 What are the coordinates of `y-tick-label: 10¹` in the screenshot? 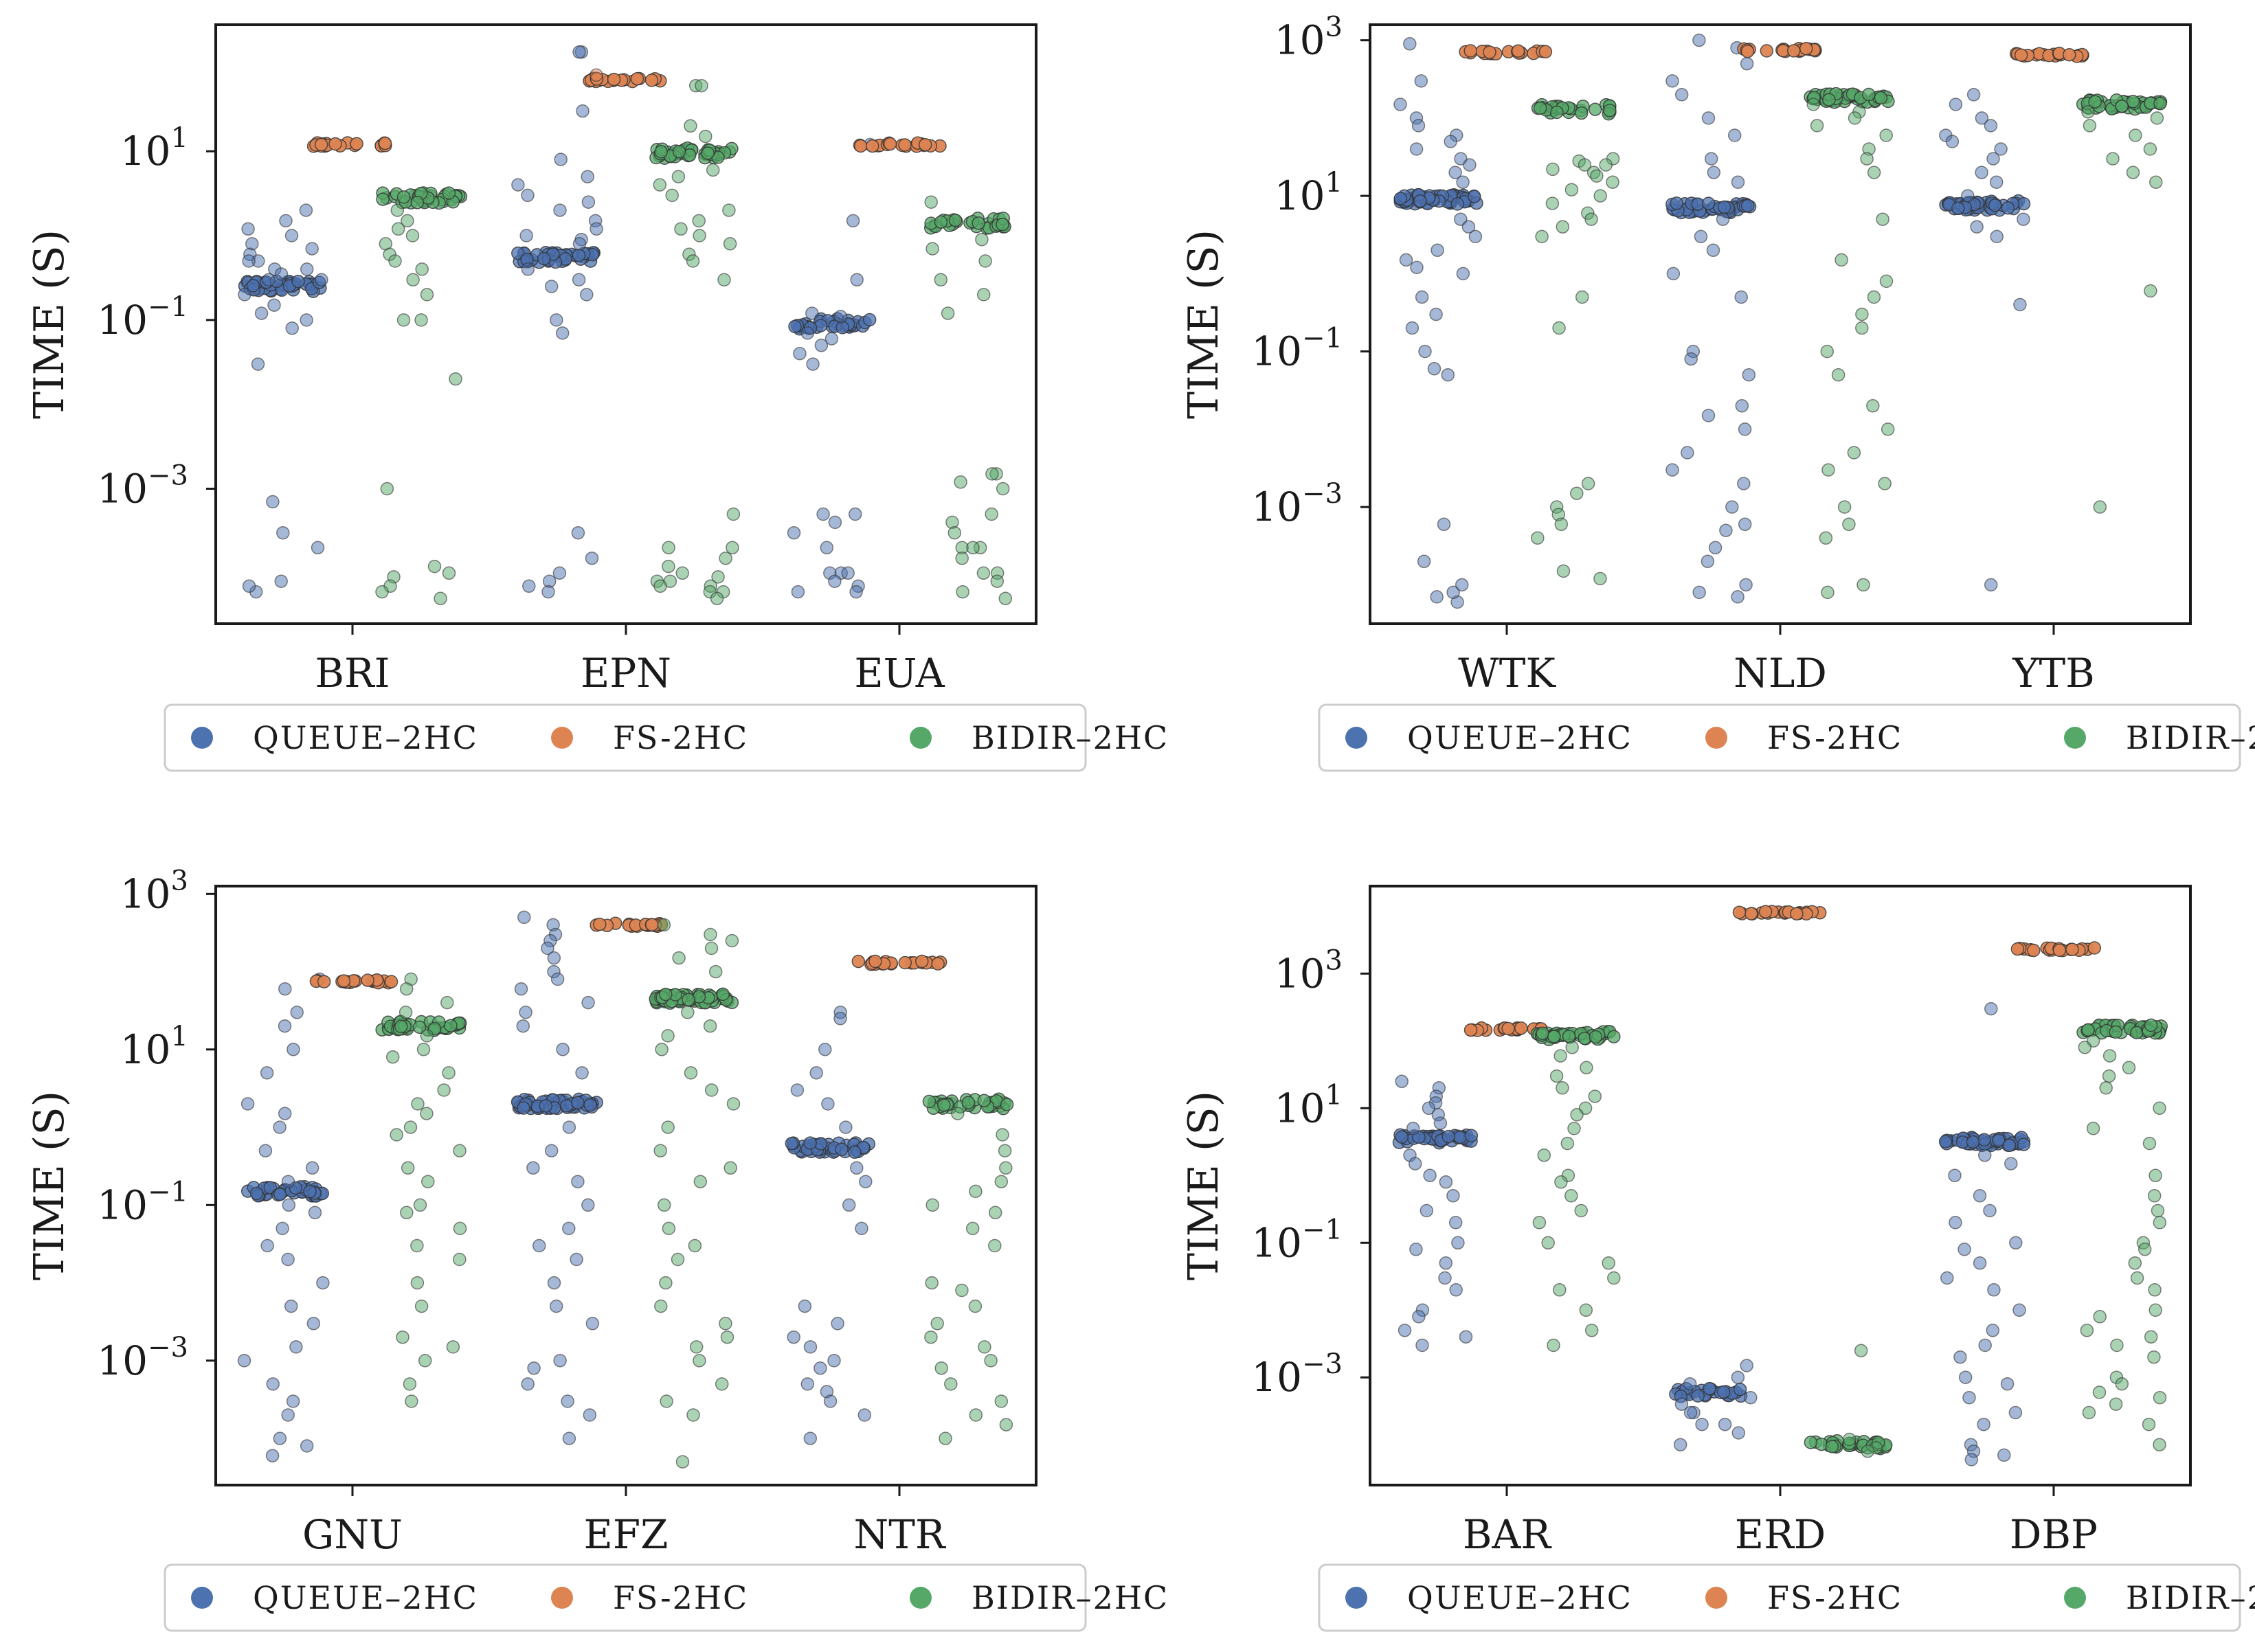 It's located at (1309, 1105).